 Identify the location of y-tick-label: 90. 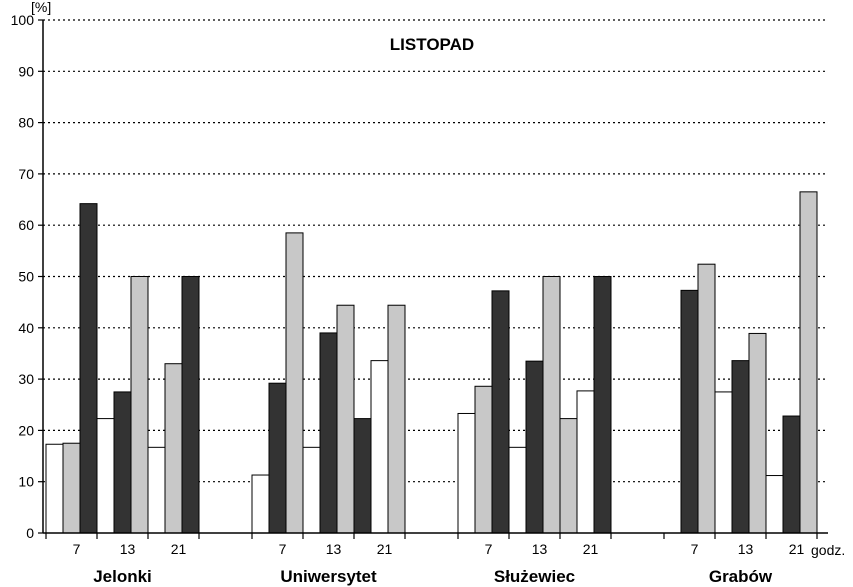
(26, 71).